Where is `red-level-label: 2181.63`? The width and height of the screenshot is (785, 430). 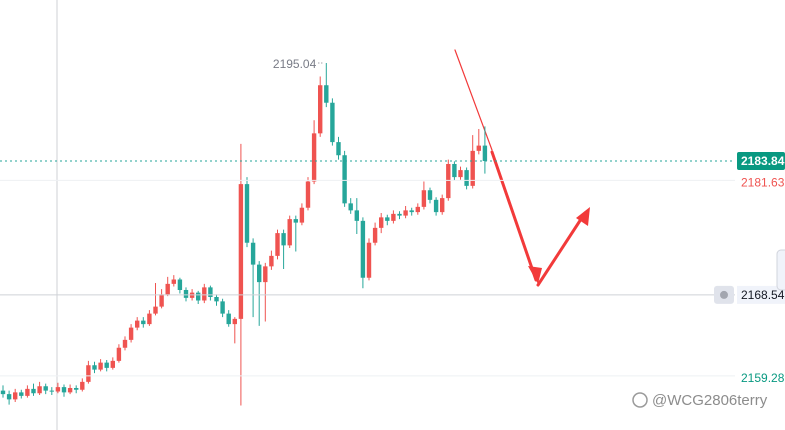 red-level-label: 2181.63 is located at coordinates (763, 183).